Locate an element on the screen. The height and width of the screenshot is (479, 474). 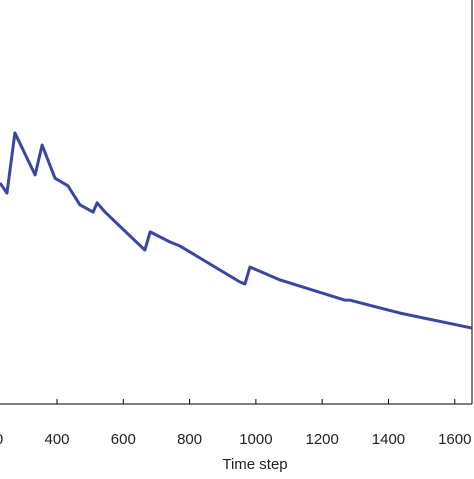
x-tick-label: 400 is located at coordinates (56, 439).